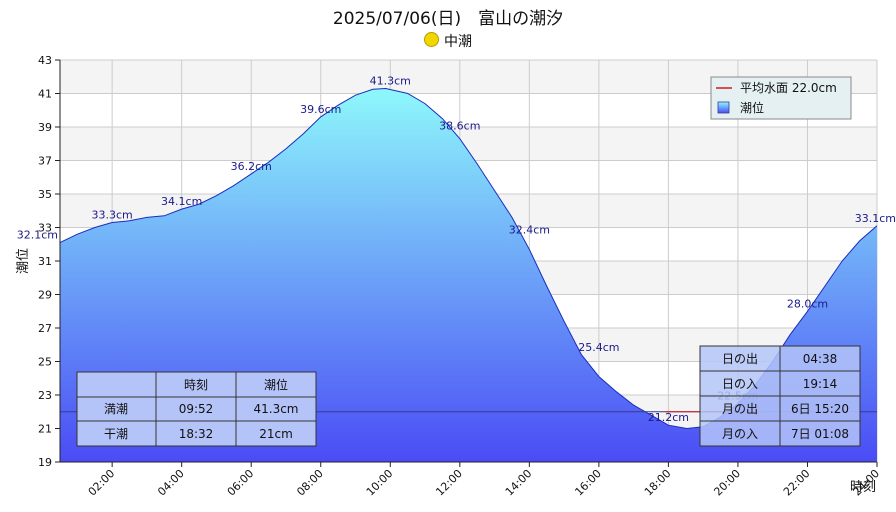 The image size is (896, 512). Describe the element at coordinates (740, 359) in the screenshot. I see `sunrise-label: 日の出` at that location.